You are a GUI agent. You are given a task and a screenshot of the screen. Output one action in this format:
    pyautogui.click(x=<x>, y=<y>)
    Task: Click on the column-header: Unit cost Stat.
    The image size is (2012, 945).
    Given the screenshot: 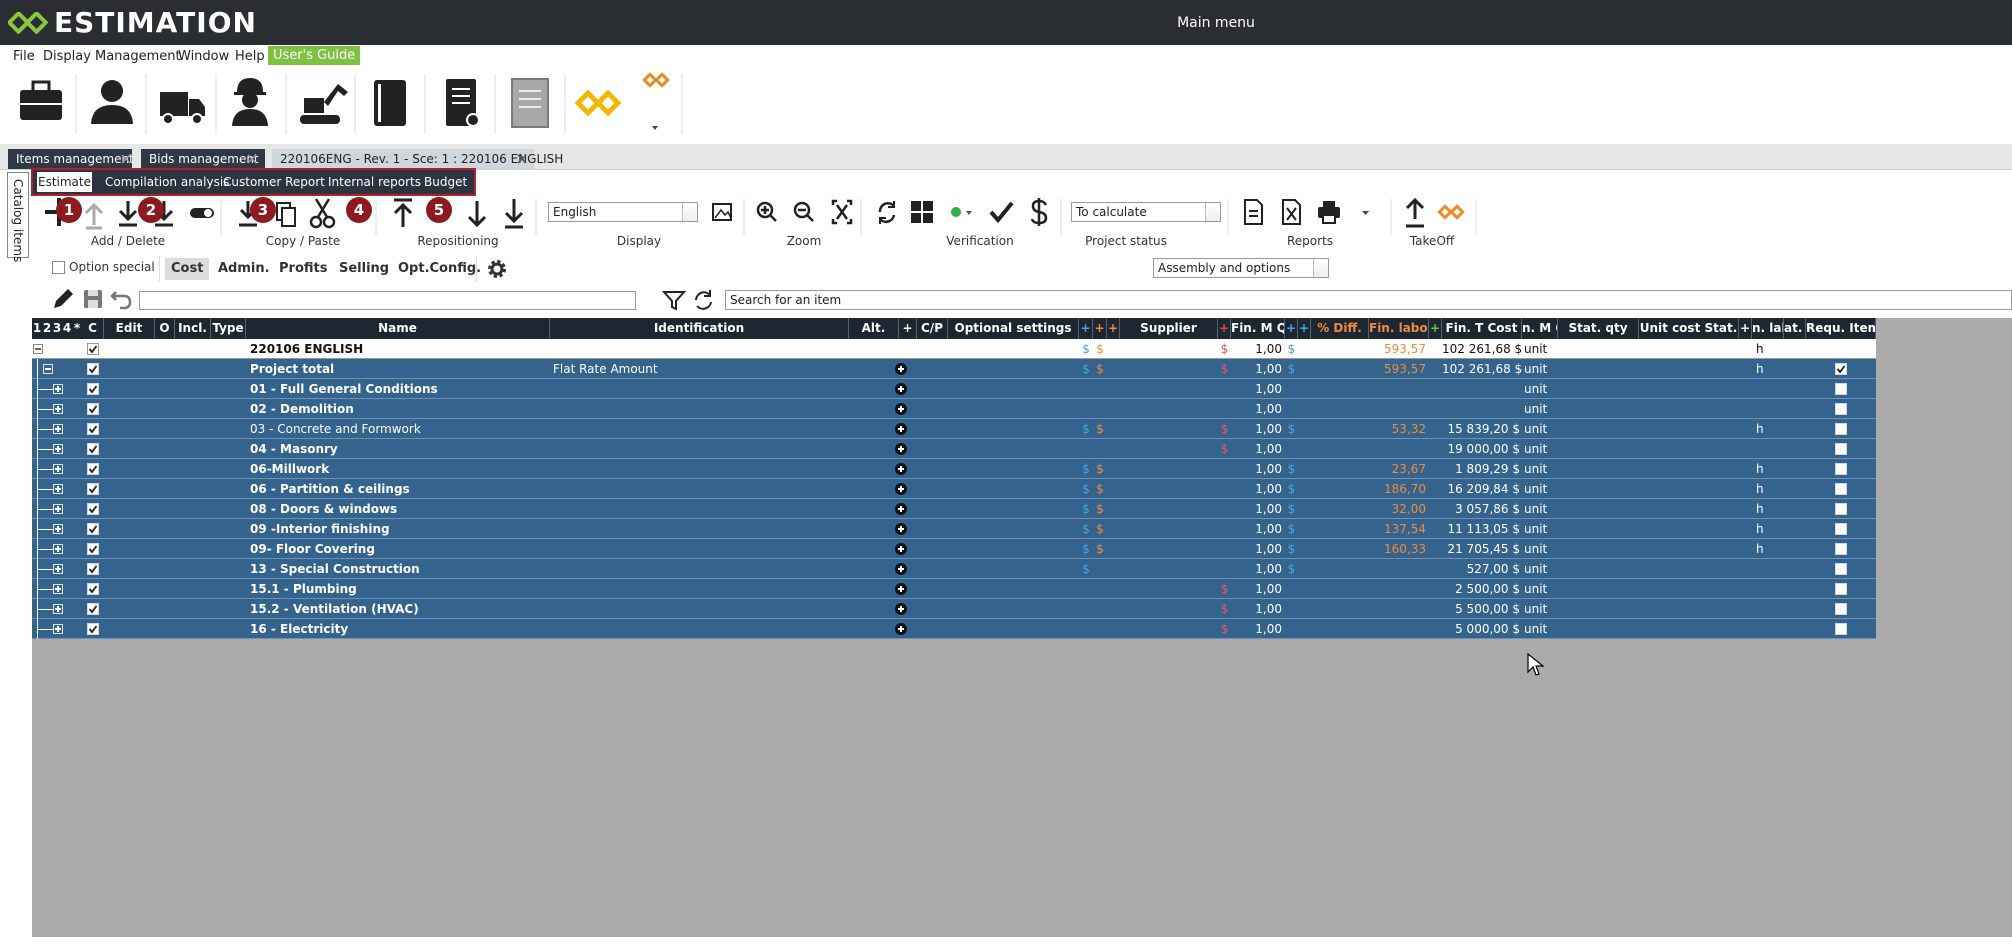 What is the action you would take?
    pyautogui.click(x=1689, y=328)
    